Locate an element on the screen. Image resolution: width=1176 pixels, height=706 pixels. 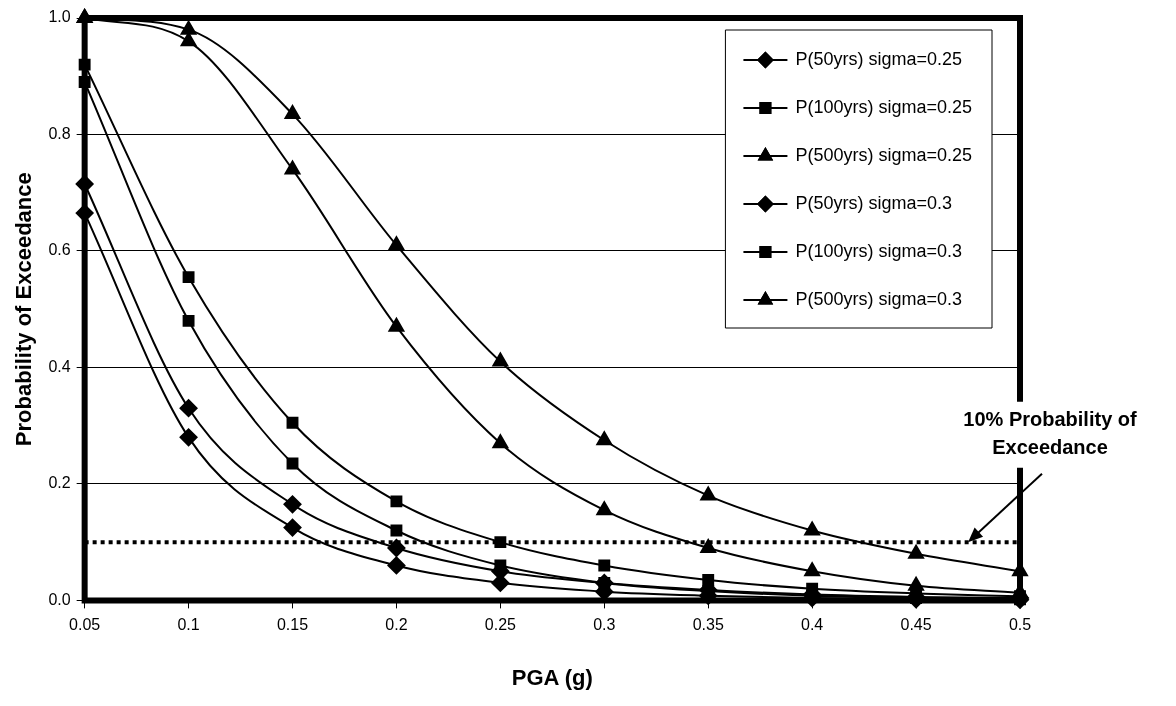
x-tick-label: 0.5 is located at coordinates (1020, 625).